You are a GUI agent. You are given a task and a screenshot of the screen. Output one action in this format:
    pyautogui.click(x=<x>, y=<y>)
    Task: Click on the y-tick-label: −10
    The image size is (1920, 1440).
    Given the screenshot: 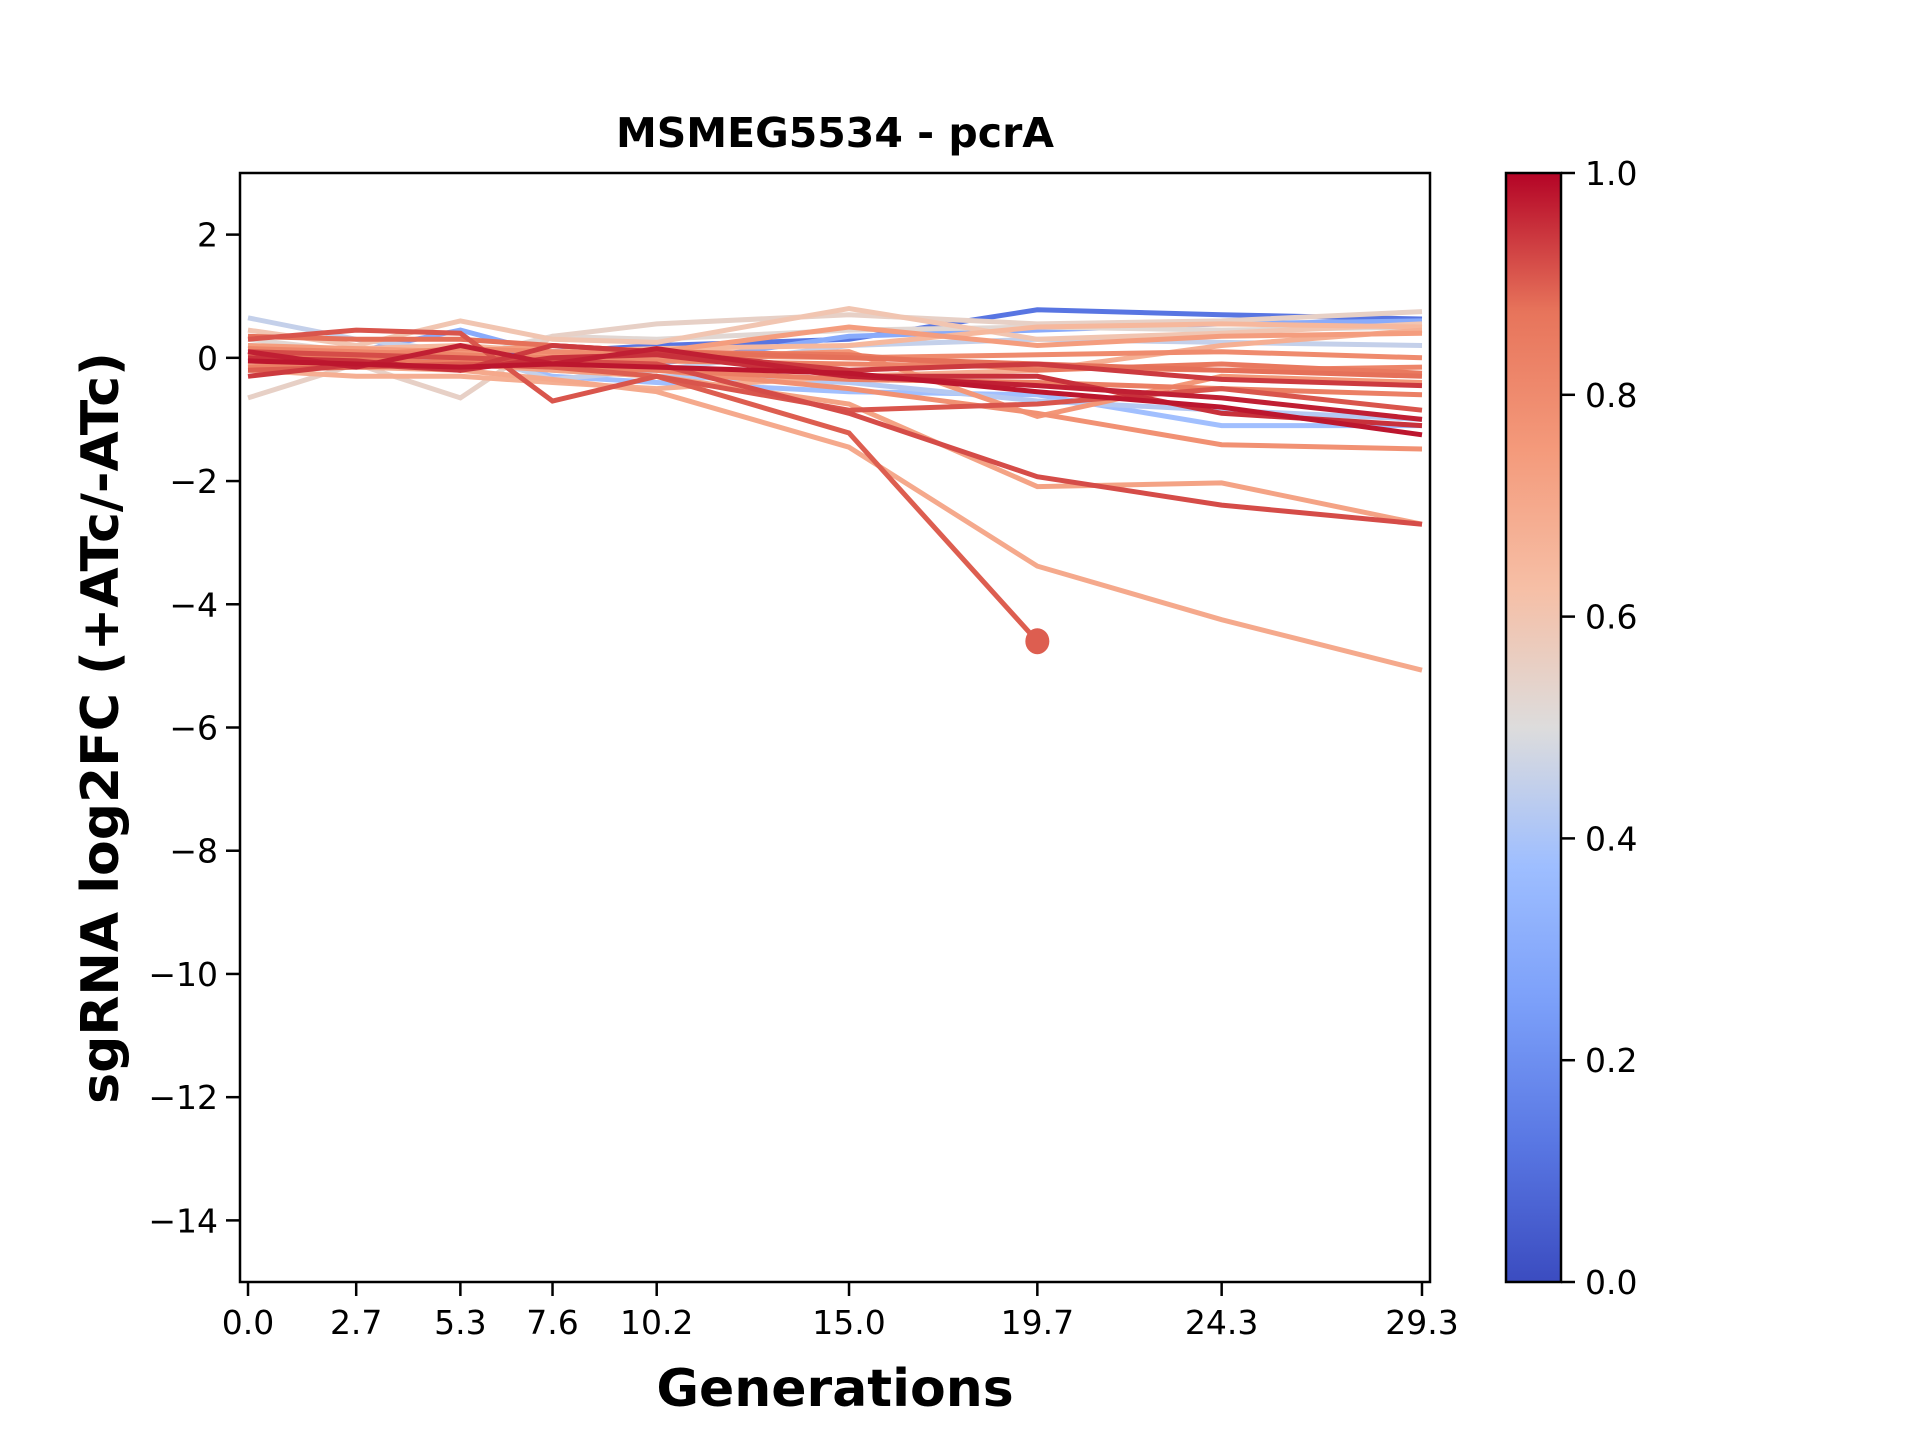 What is the action you would take?
    pyautogui.click(x=183, y=974)
    